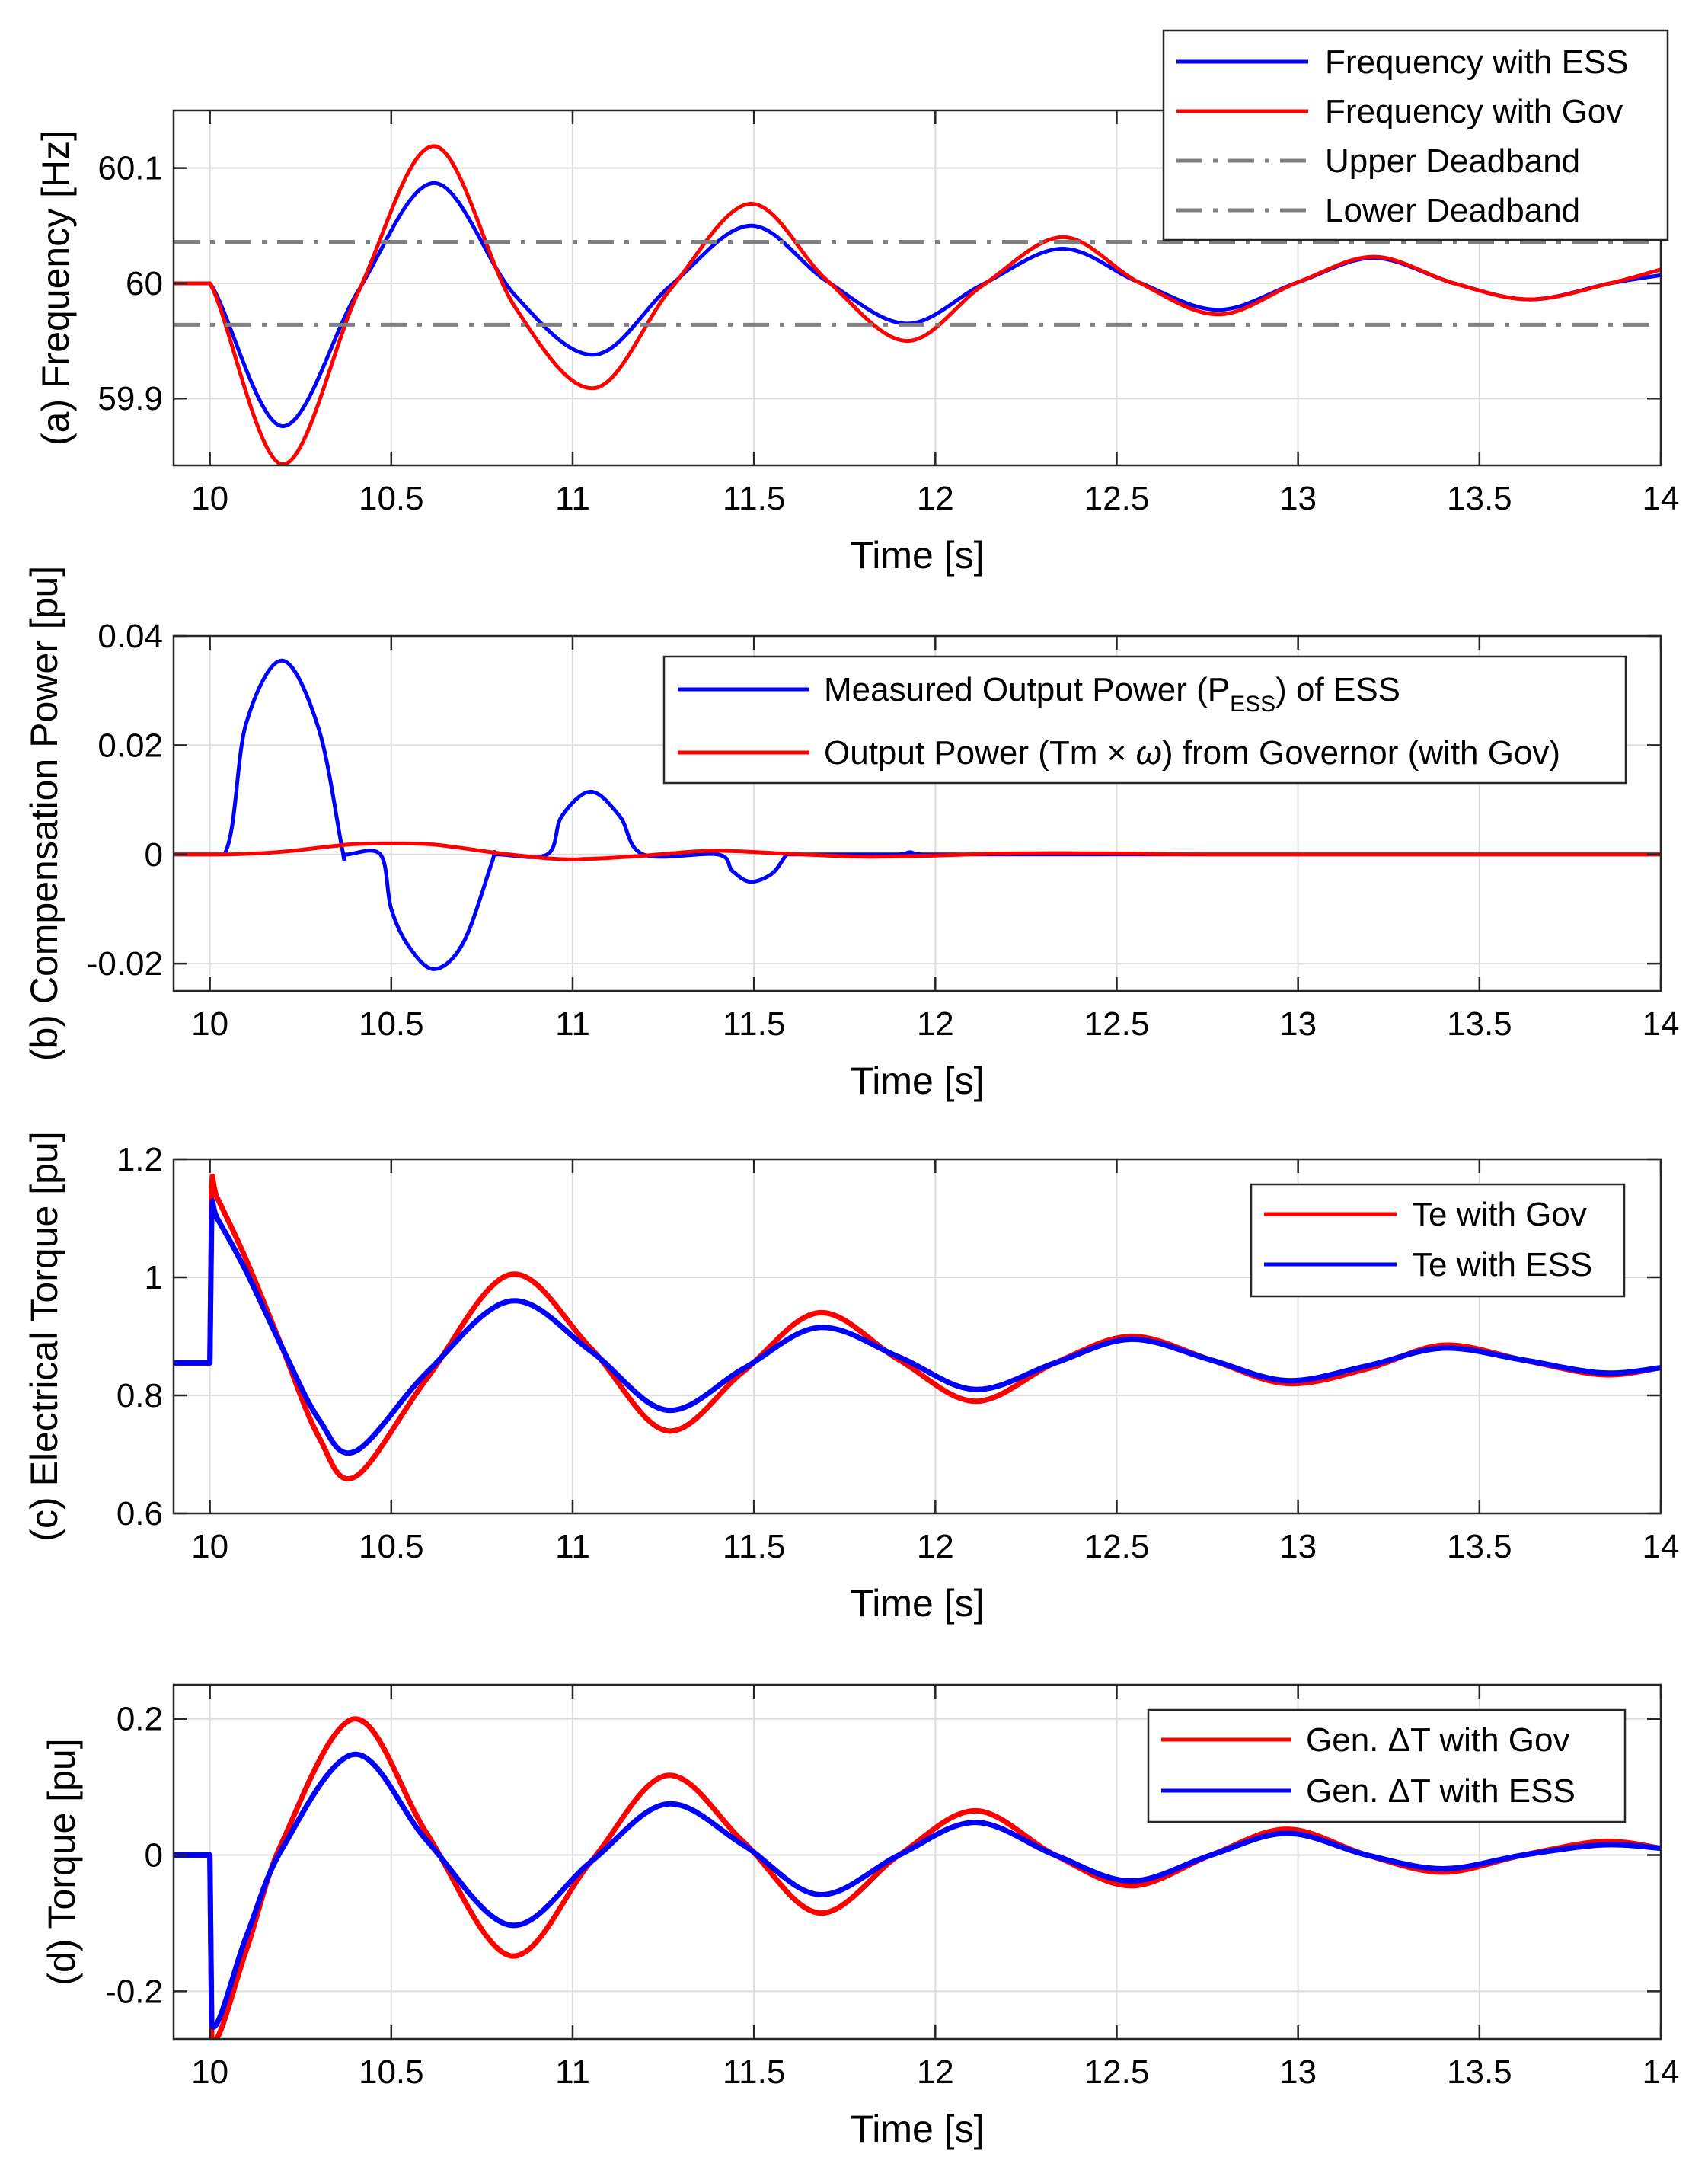  I want to click on legend-a, so click(1415, 135).